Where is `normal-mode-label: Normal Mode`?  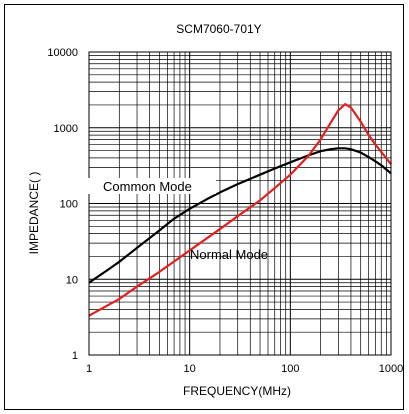 normal-mode-label: Normal Mode is located at coordinates (229, 254).